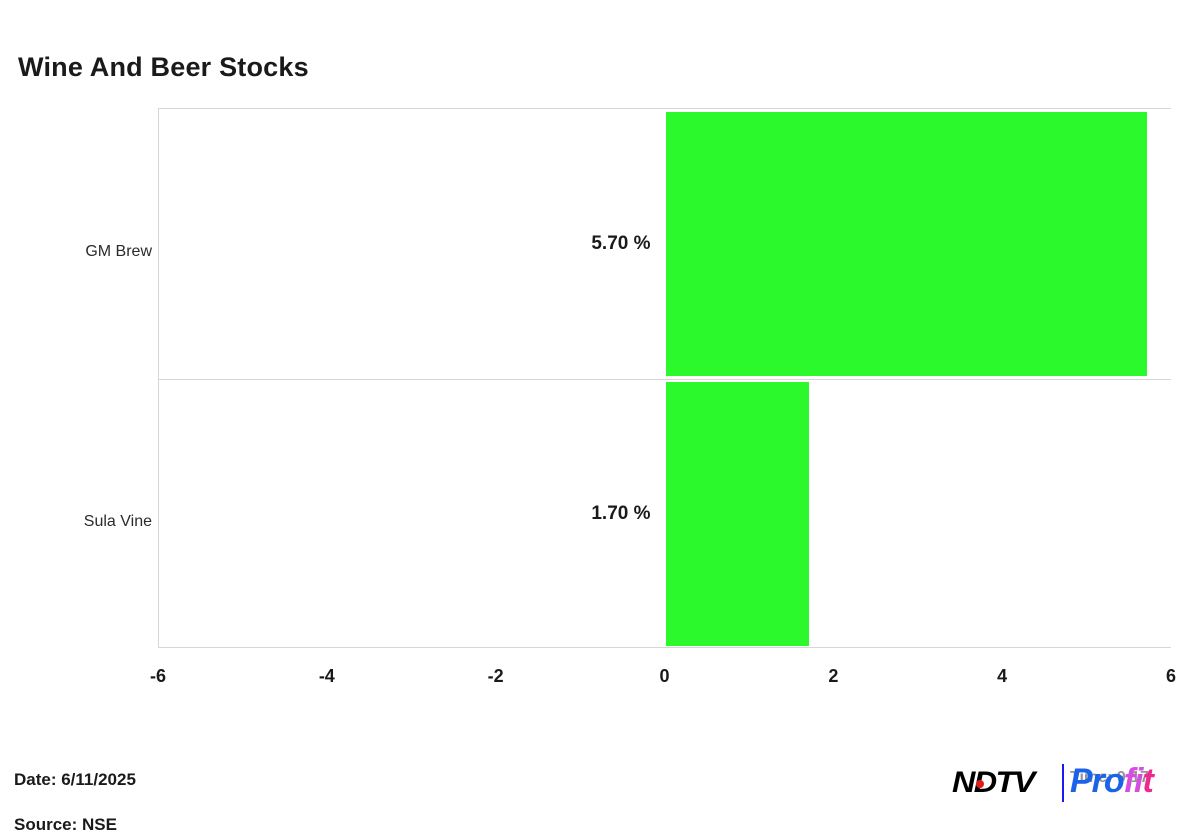 The height and width of the screenshot is (835, 1200). I want to click on bar-value-label: 5.70 %, so click(621, 243).